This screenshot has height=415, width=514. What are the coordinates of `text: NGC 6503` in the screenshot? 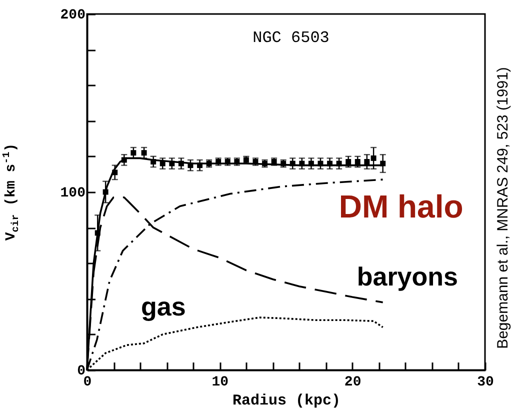 It's located at (291, 38).